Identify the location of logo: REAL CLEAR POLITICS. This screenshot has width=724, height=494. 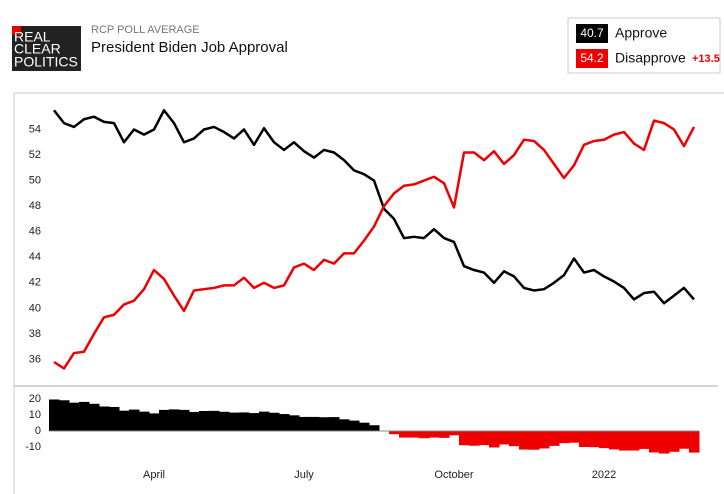
(46, 48).